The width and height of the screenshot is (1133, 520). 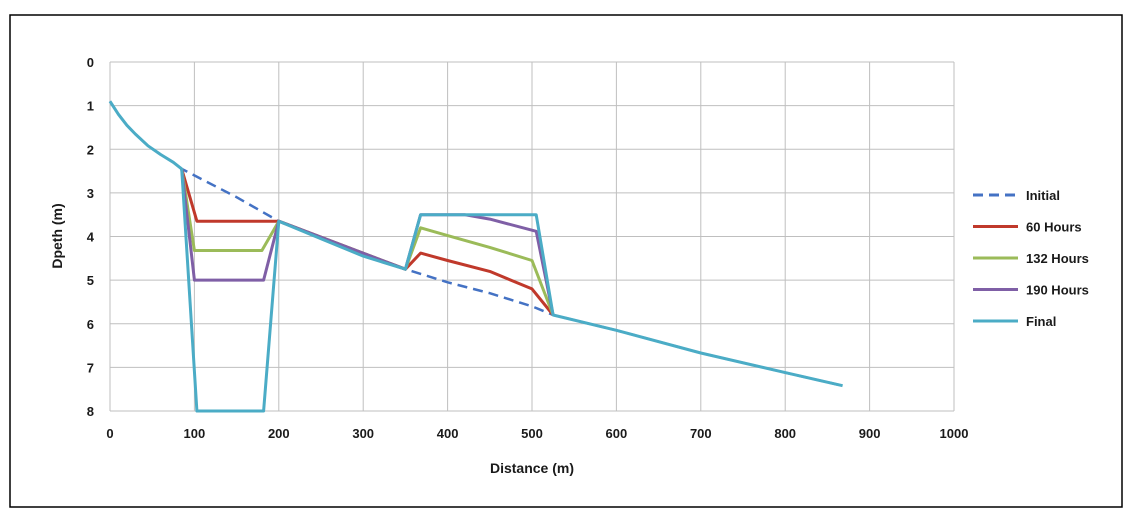 What do you see at coordinates (1041, 321) in the screenshot?
I see `legend-label: Final` at bounding box center [1041, 321].